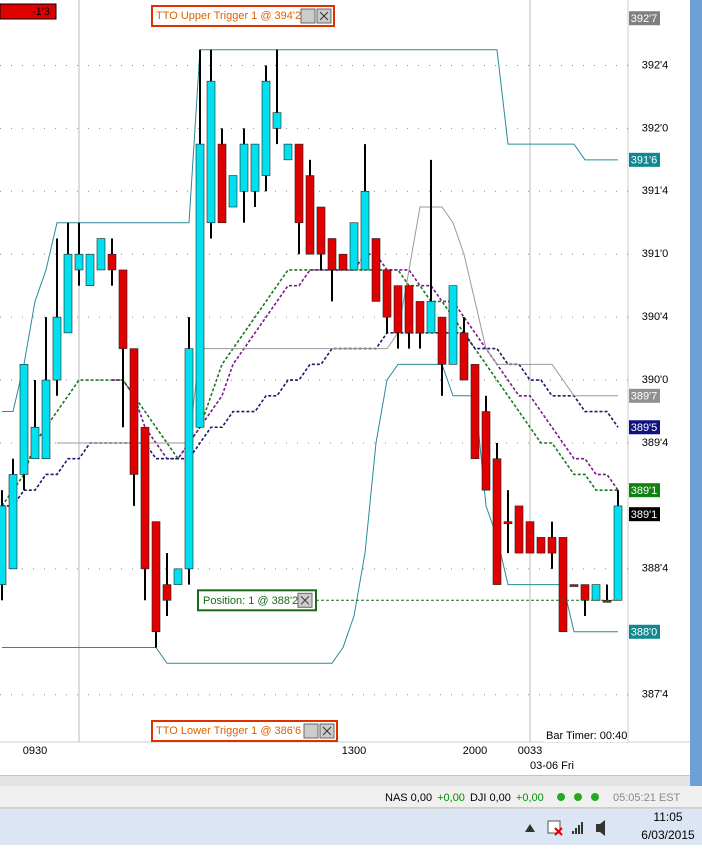 The width and height of the screenshot is (702, 850). What do you see at coordinates (345, 781) in the screenshot?
I see `scroll-strip` at bounding box center [345, 781].